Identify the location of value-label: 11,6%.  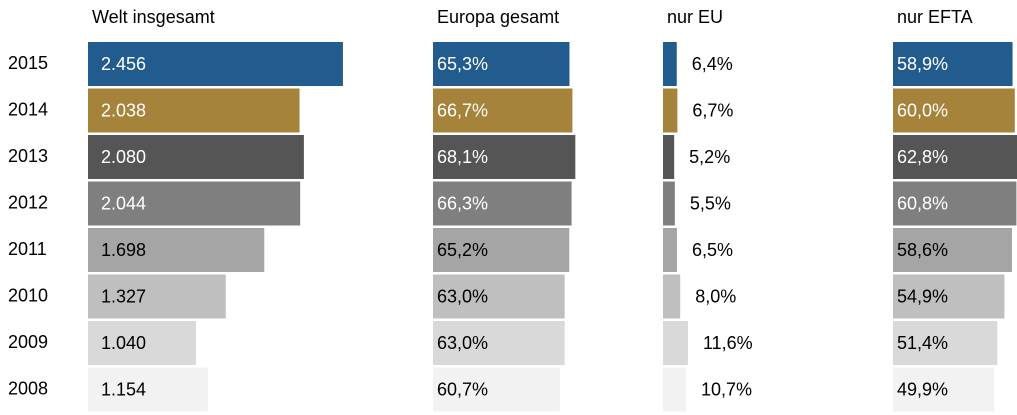
(728, 343).